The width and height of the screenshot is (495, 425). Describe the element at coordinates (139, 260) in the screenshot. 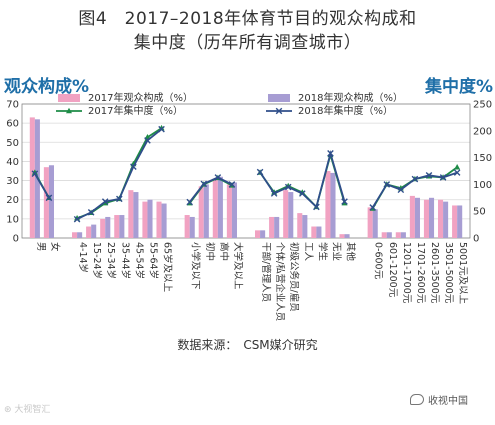

I see `x-tick-label: 45-54岁` at that location.